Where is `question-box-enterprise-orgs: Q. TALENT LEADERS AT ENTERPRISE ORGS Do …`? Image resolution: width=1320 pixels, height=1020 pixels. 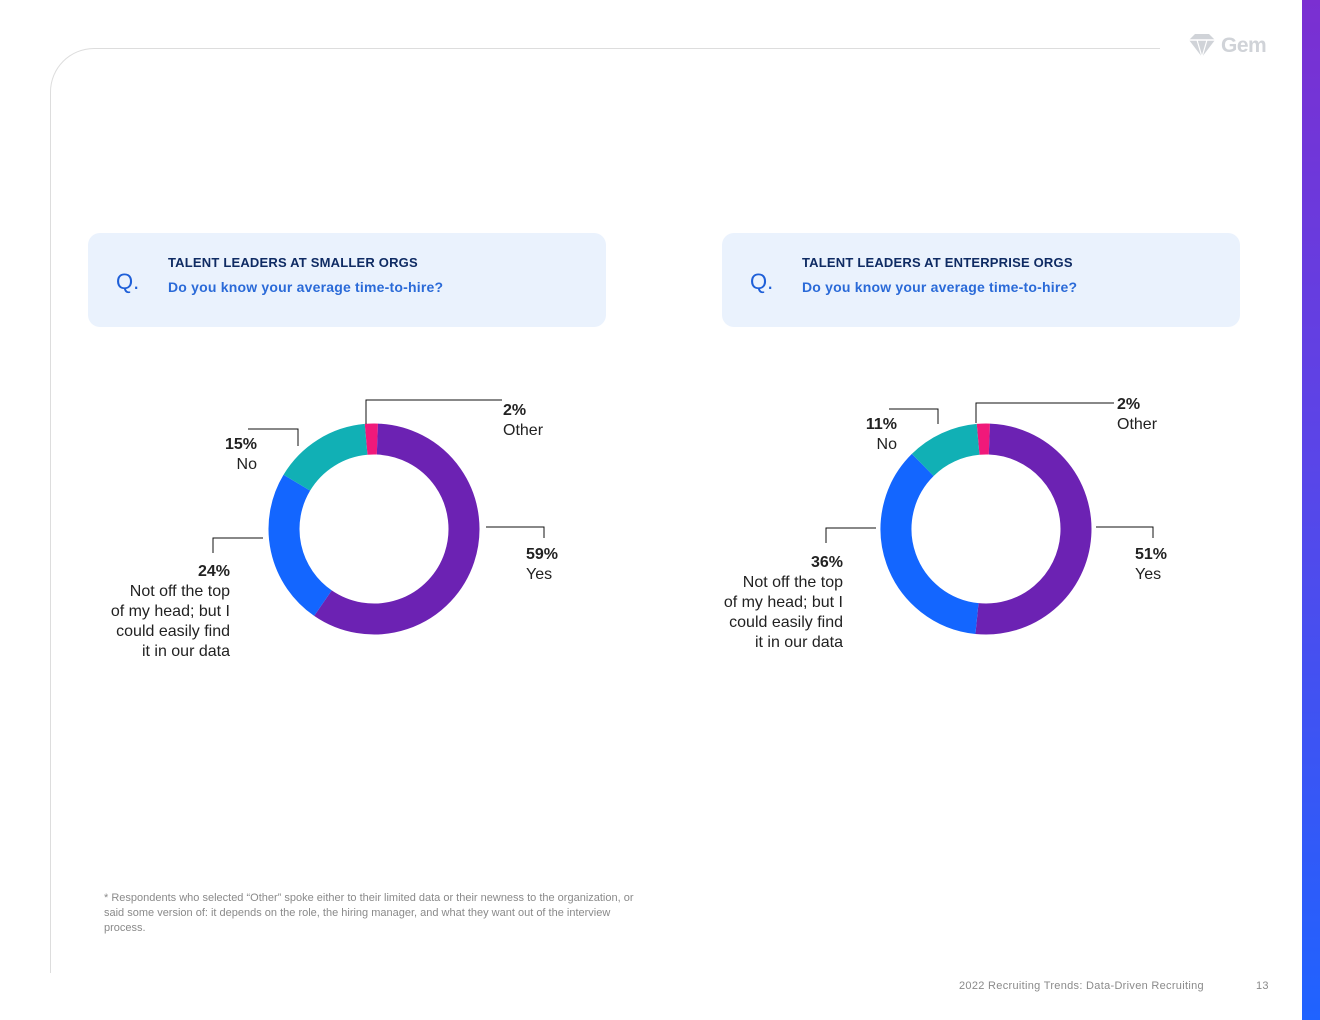
question-box-enterprise-orgs: Q. TALENT LEADERS AT ENTERPRISE ORGS Do … is located at coordinates (981, 280).